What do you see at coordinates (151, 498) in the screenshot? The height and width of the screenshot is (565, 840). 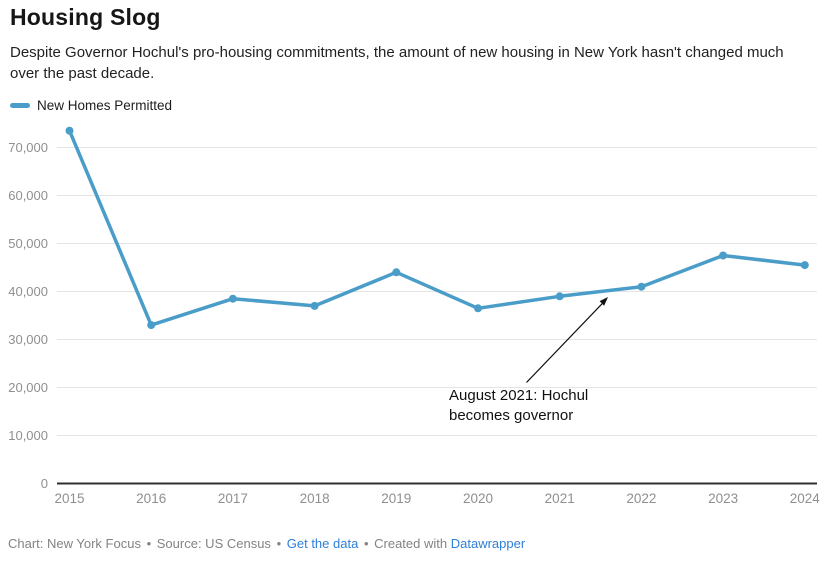 I see `x-tick-label-2016: 2016` at bounding box center [151, 498].